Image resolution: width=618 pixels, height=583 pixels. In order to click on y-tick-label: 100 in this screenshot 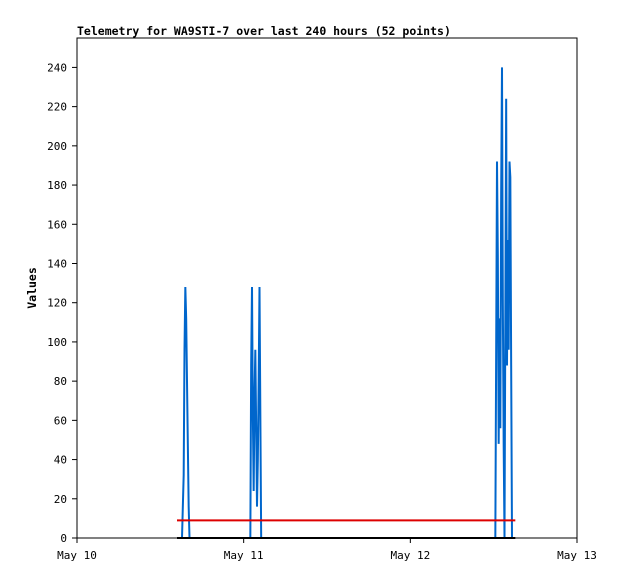, I will do `click(57, 342)`.